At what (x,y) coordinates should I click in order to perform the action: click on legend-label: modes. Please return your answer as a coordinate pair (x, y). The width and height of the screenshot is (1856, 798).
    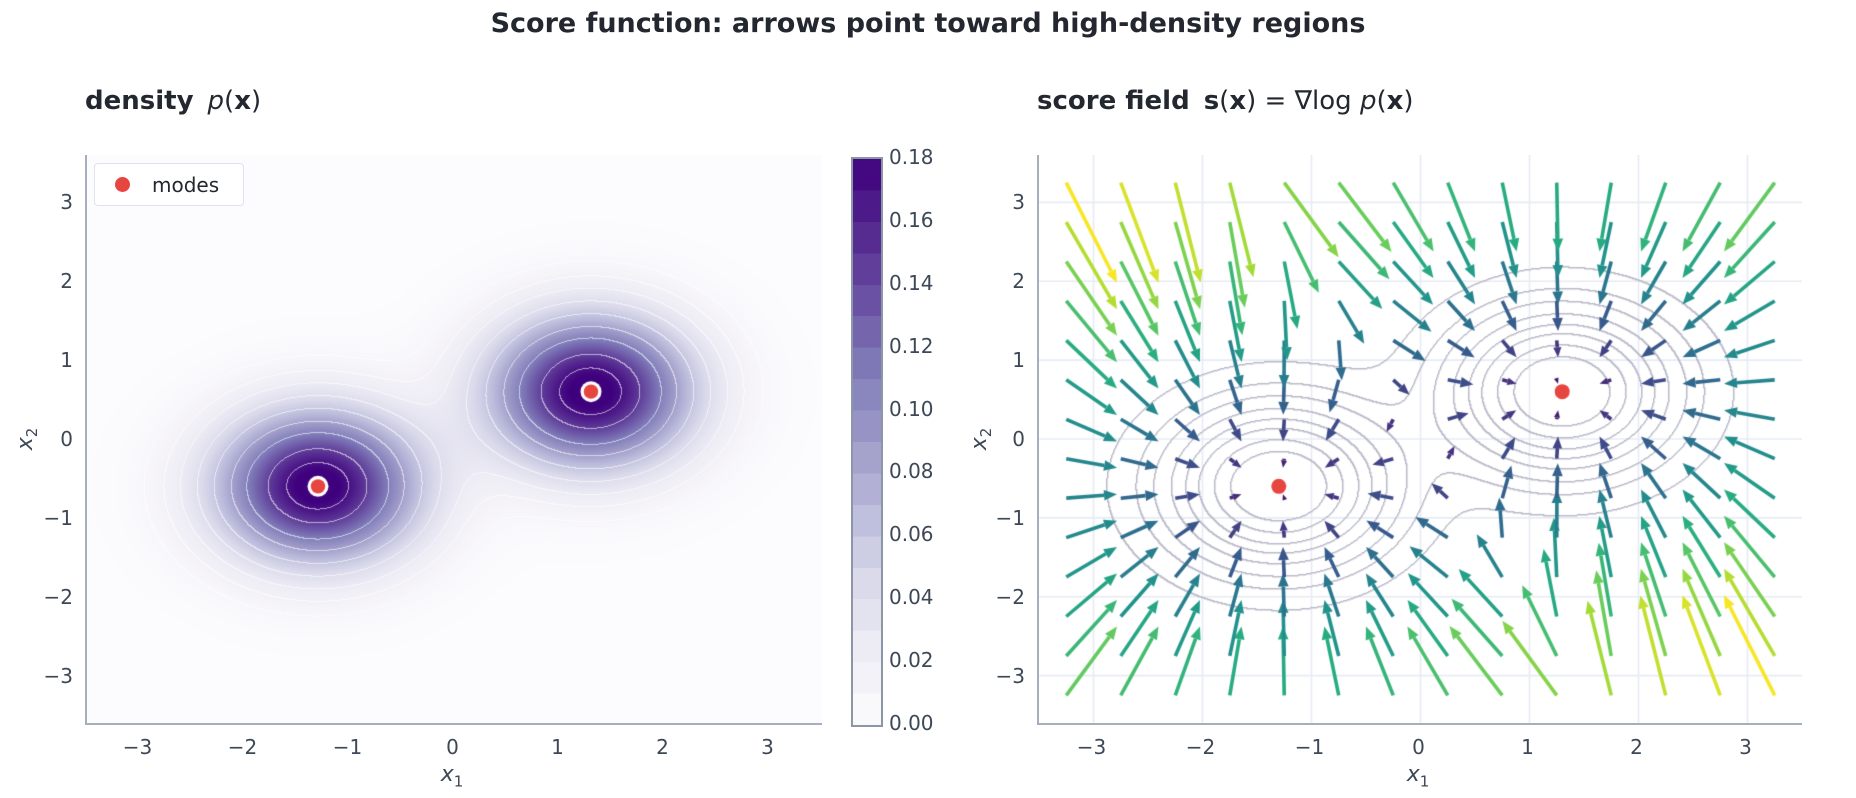
    Looking at the image, I should click on (186, 184).